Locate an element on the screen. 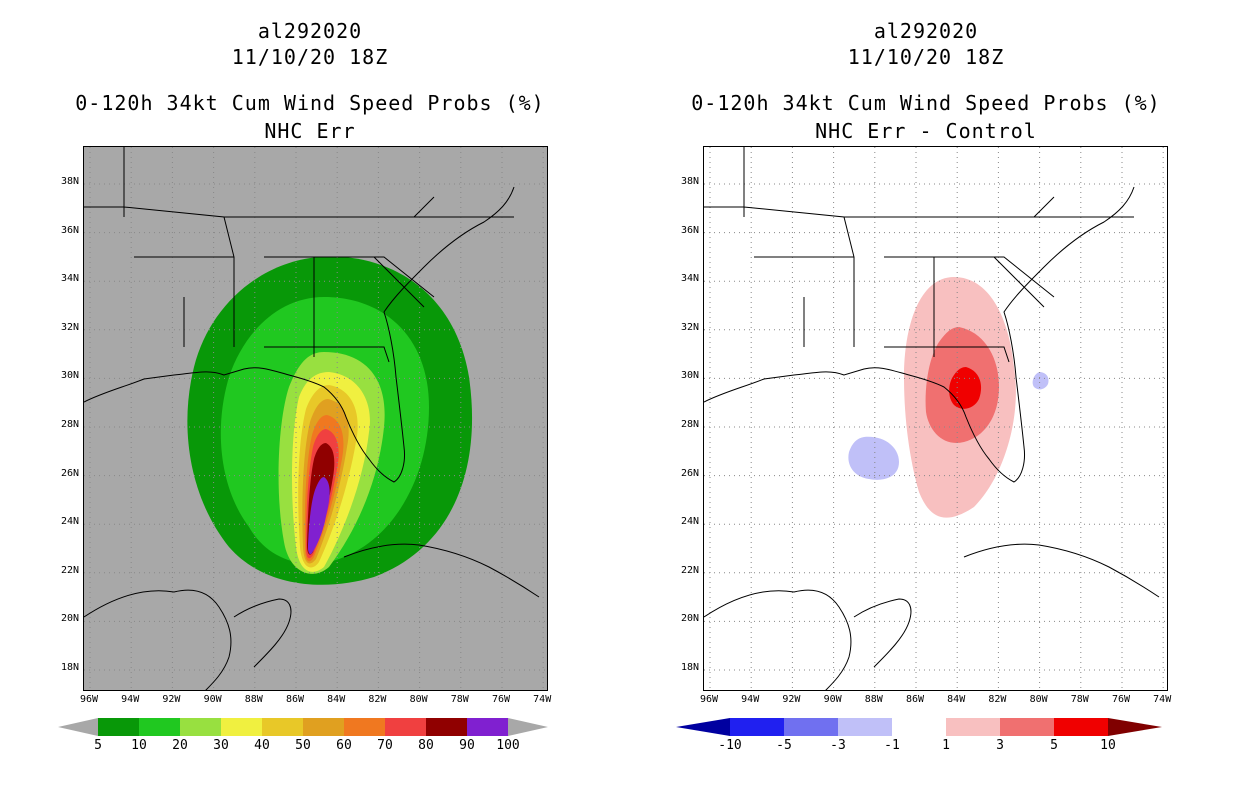  colorbar-label: 50 is located at coordinates (303, 745).